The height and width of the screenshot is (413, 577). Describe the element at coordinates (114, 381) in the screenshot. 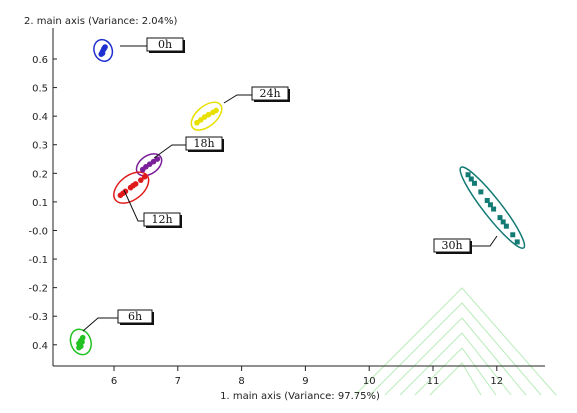

I see `x-tick-label: 6` at that location.